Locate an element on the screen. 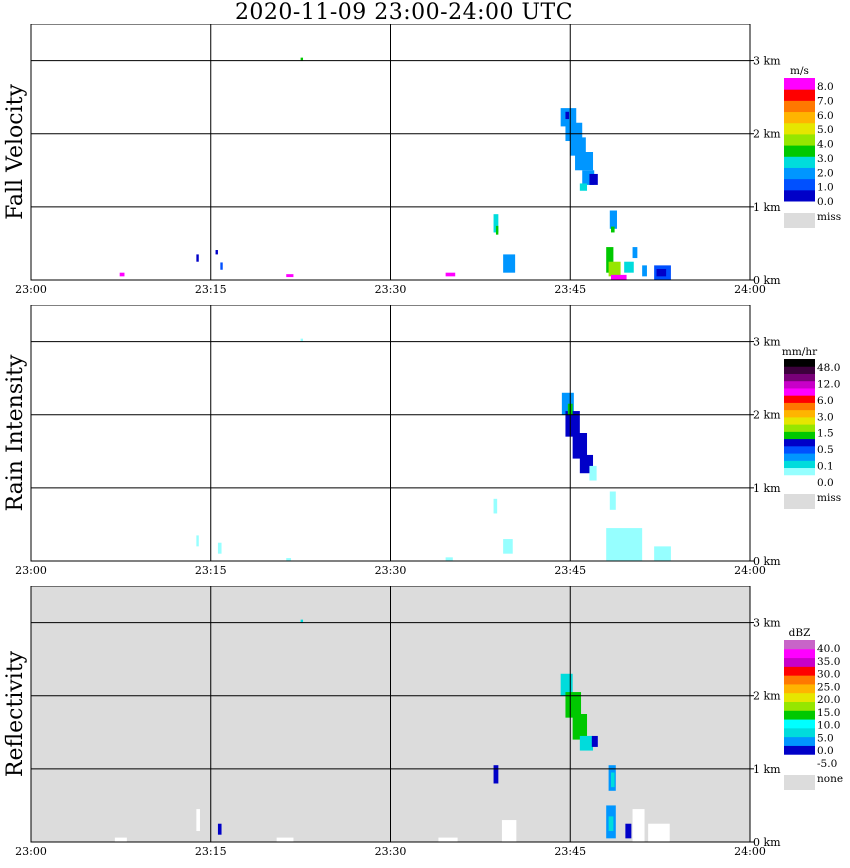  reflectivity-time-tick-label: 23:45 is located at coordinates (570, 851).